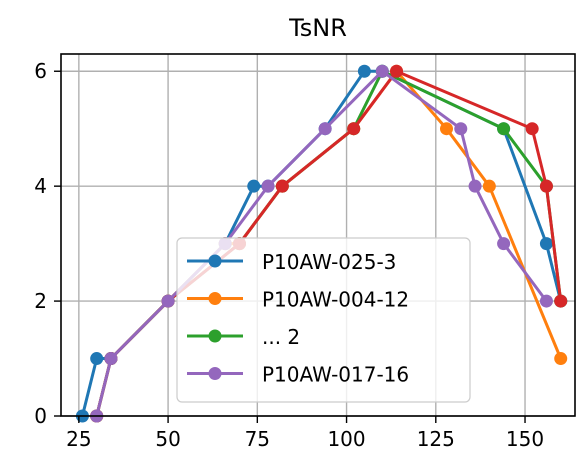 This screenshot has width=577, height=459. I want to click on x-tick-label: 125, so click(436, 439).